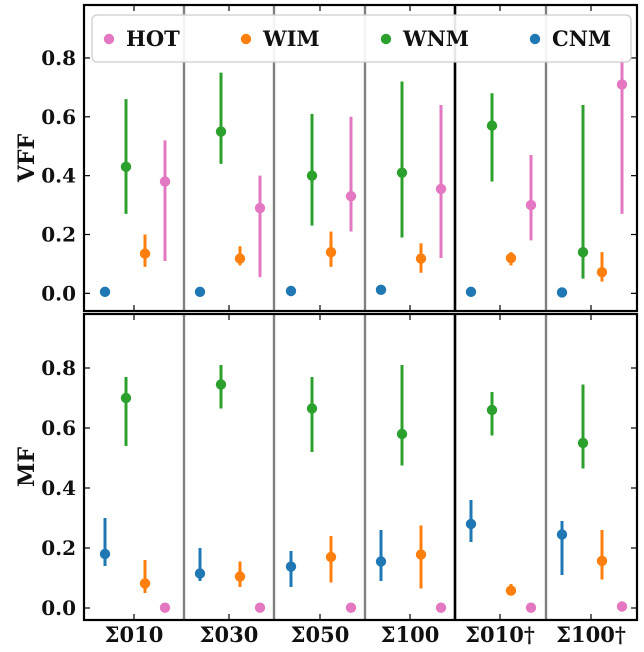  Describe the element at coordinates (591, 634) in the screenshot. I see `x-tick-label: Σ100†` at that location.